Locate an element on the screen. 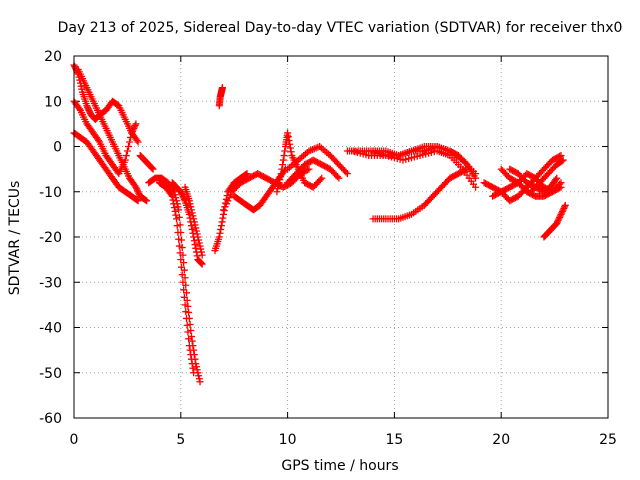 The height and width of the screenshot is (480, 640). series-arc20 is located at coordinates (420, 194).